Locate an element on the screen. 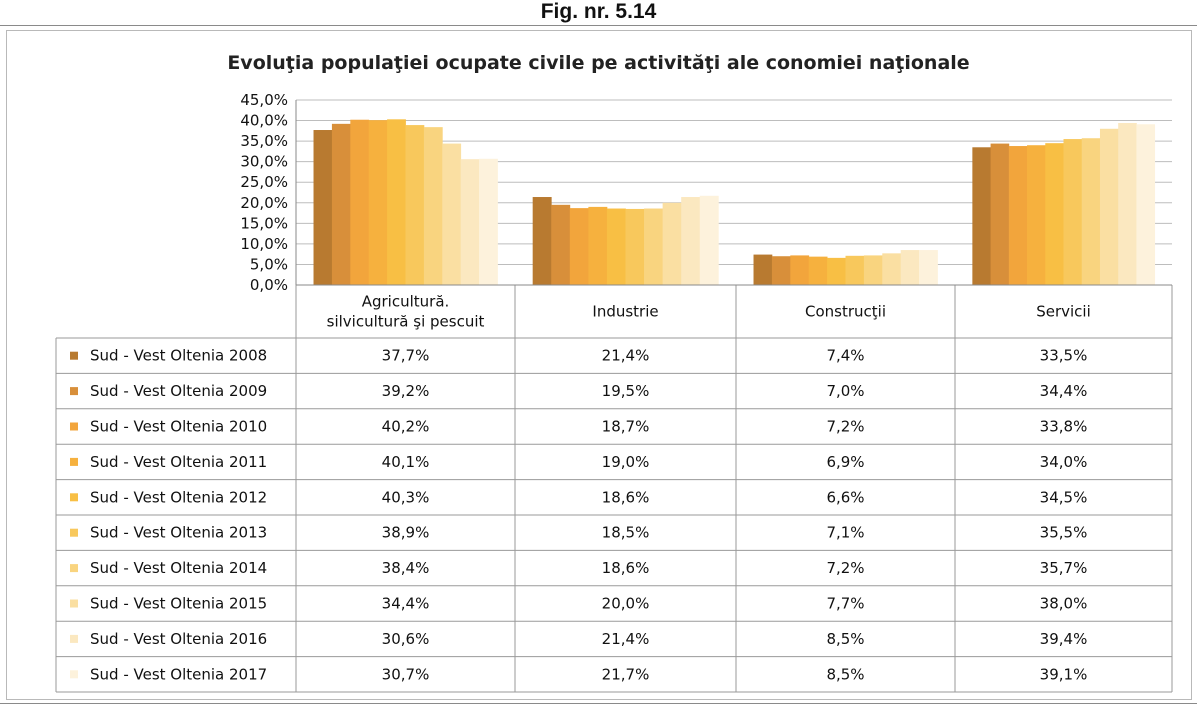  data-label: 34,5% is located at coordinates (1064, 497).